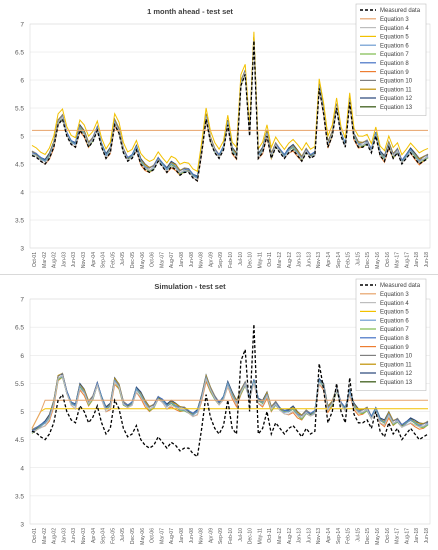 The width and height of the screenshot is (438, 550). Describe the element at coordinates (394, 339) in the screenshot. I see `legend-label: Equation 8` at that location.